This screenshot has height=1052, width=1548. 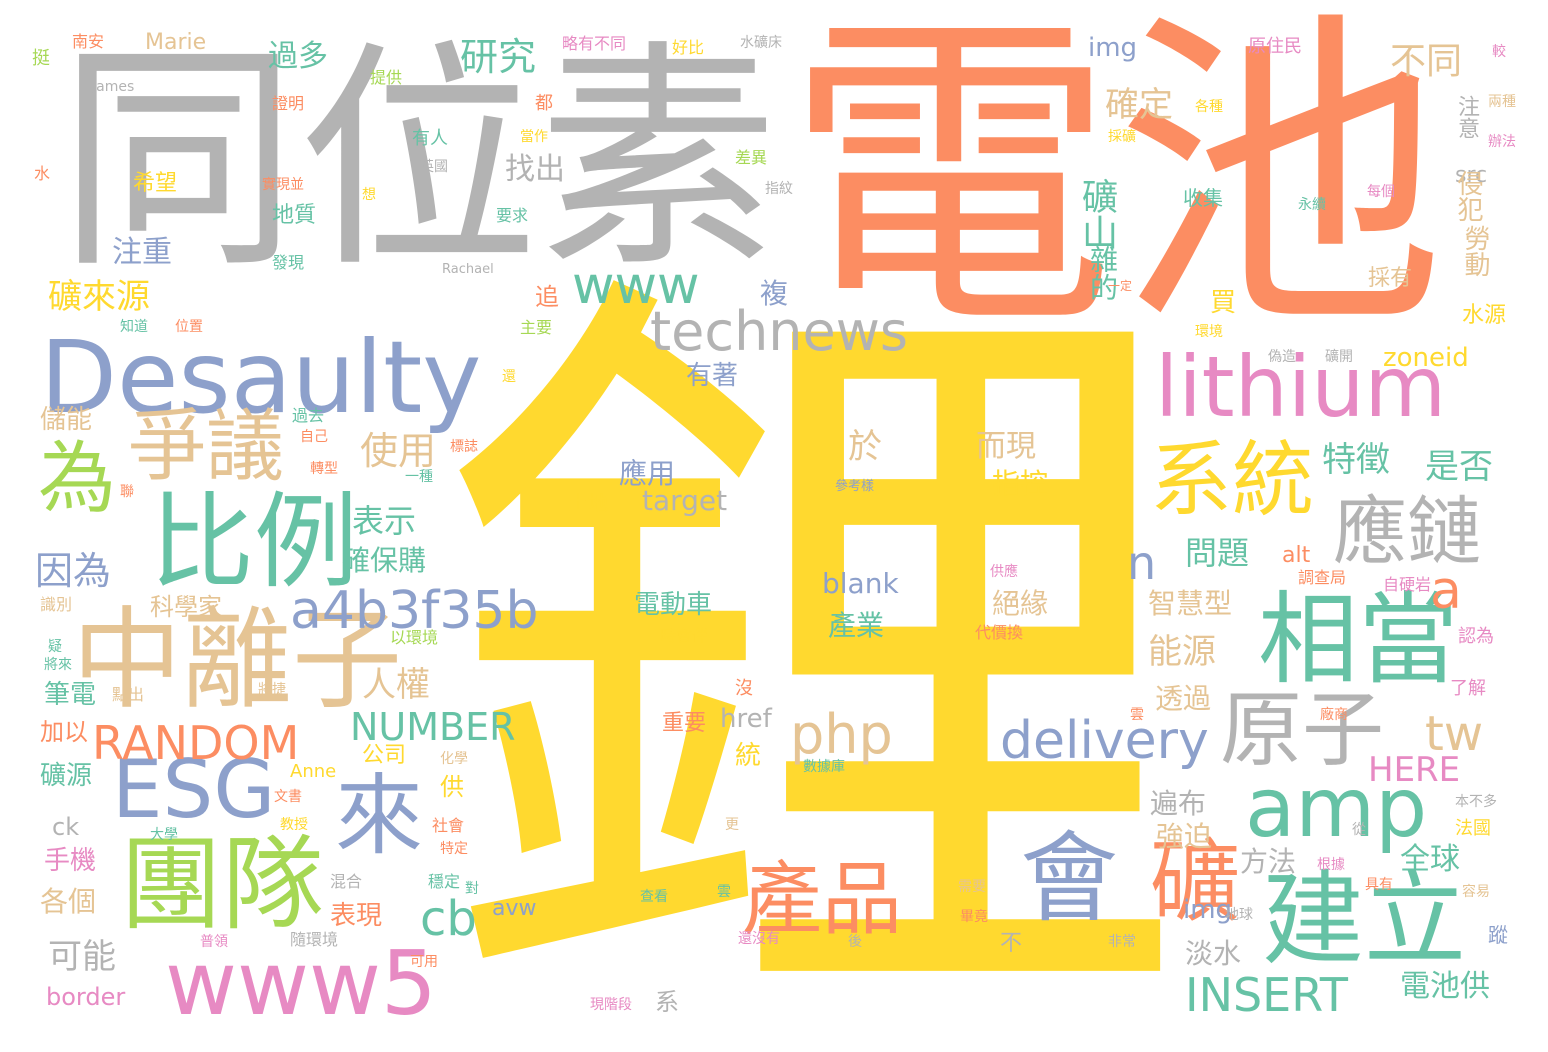 I want to click on word: 差異, so click(x=751, y=157).